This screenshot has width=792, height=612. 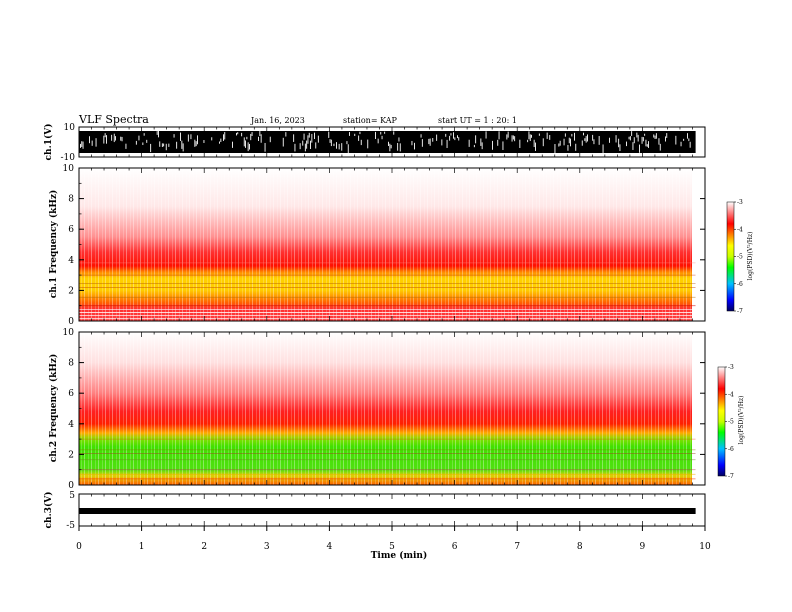 I want to click on ch1-colorbar: -3 -4 -5 -6 -7 log(PSD)(V²/Hz), so click(x=740, y=257).